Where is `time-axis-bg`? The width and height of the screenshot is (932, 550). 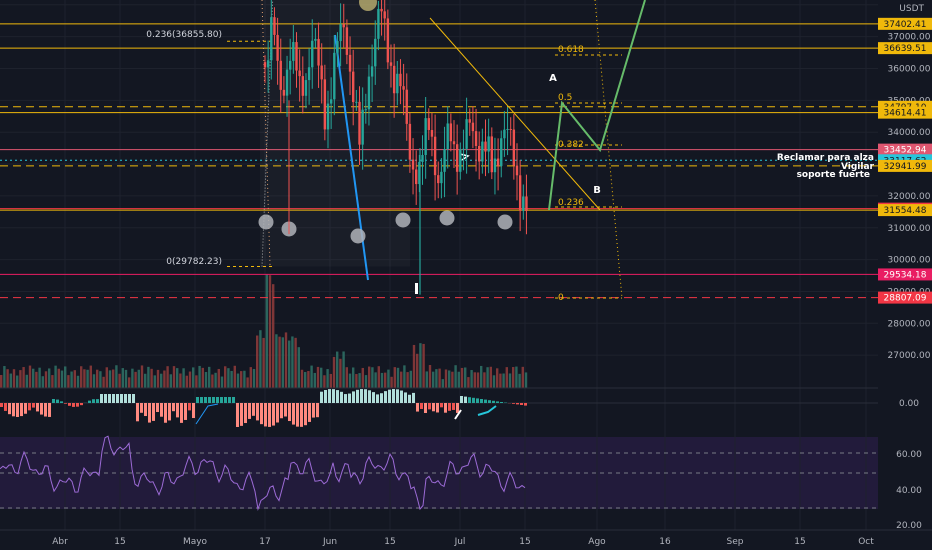 time-axis-bg is located at coordinates (466, 540).